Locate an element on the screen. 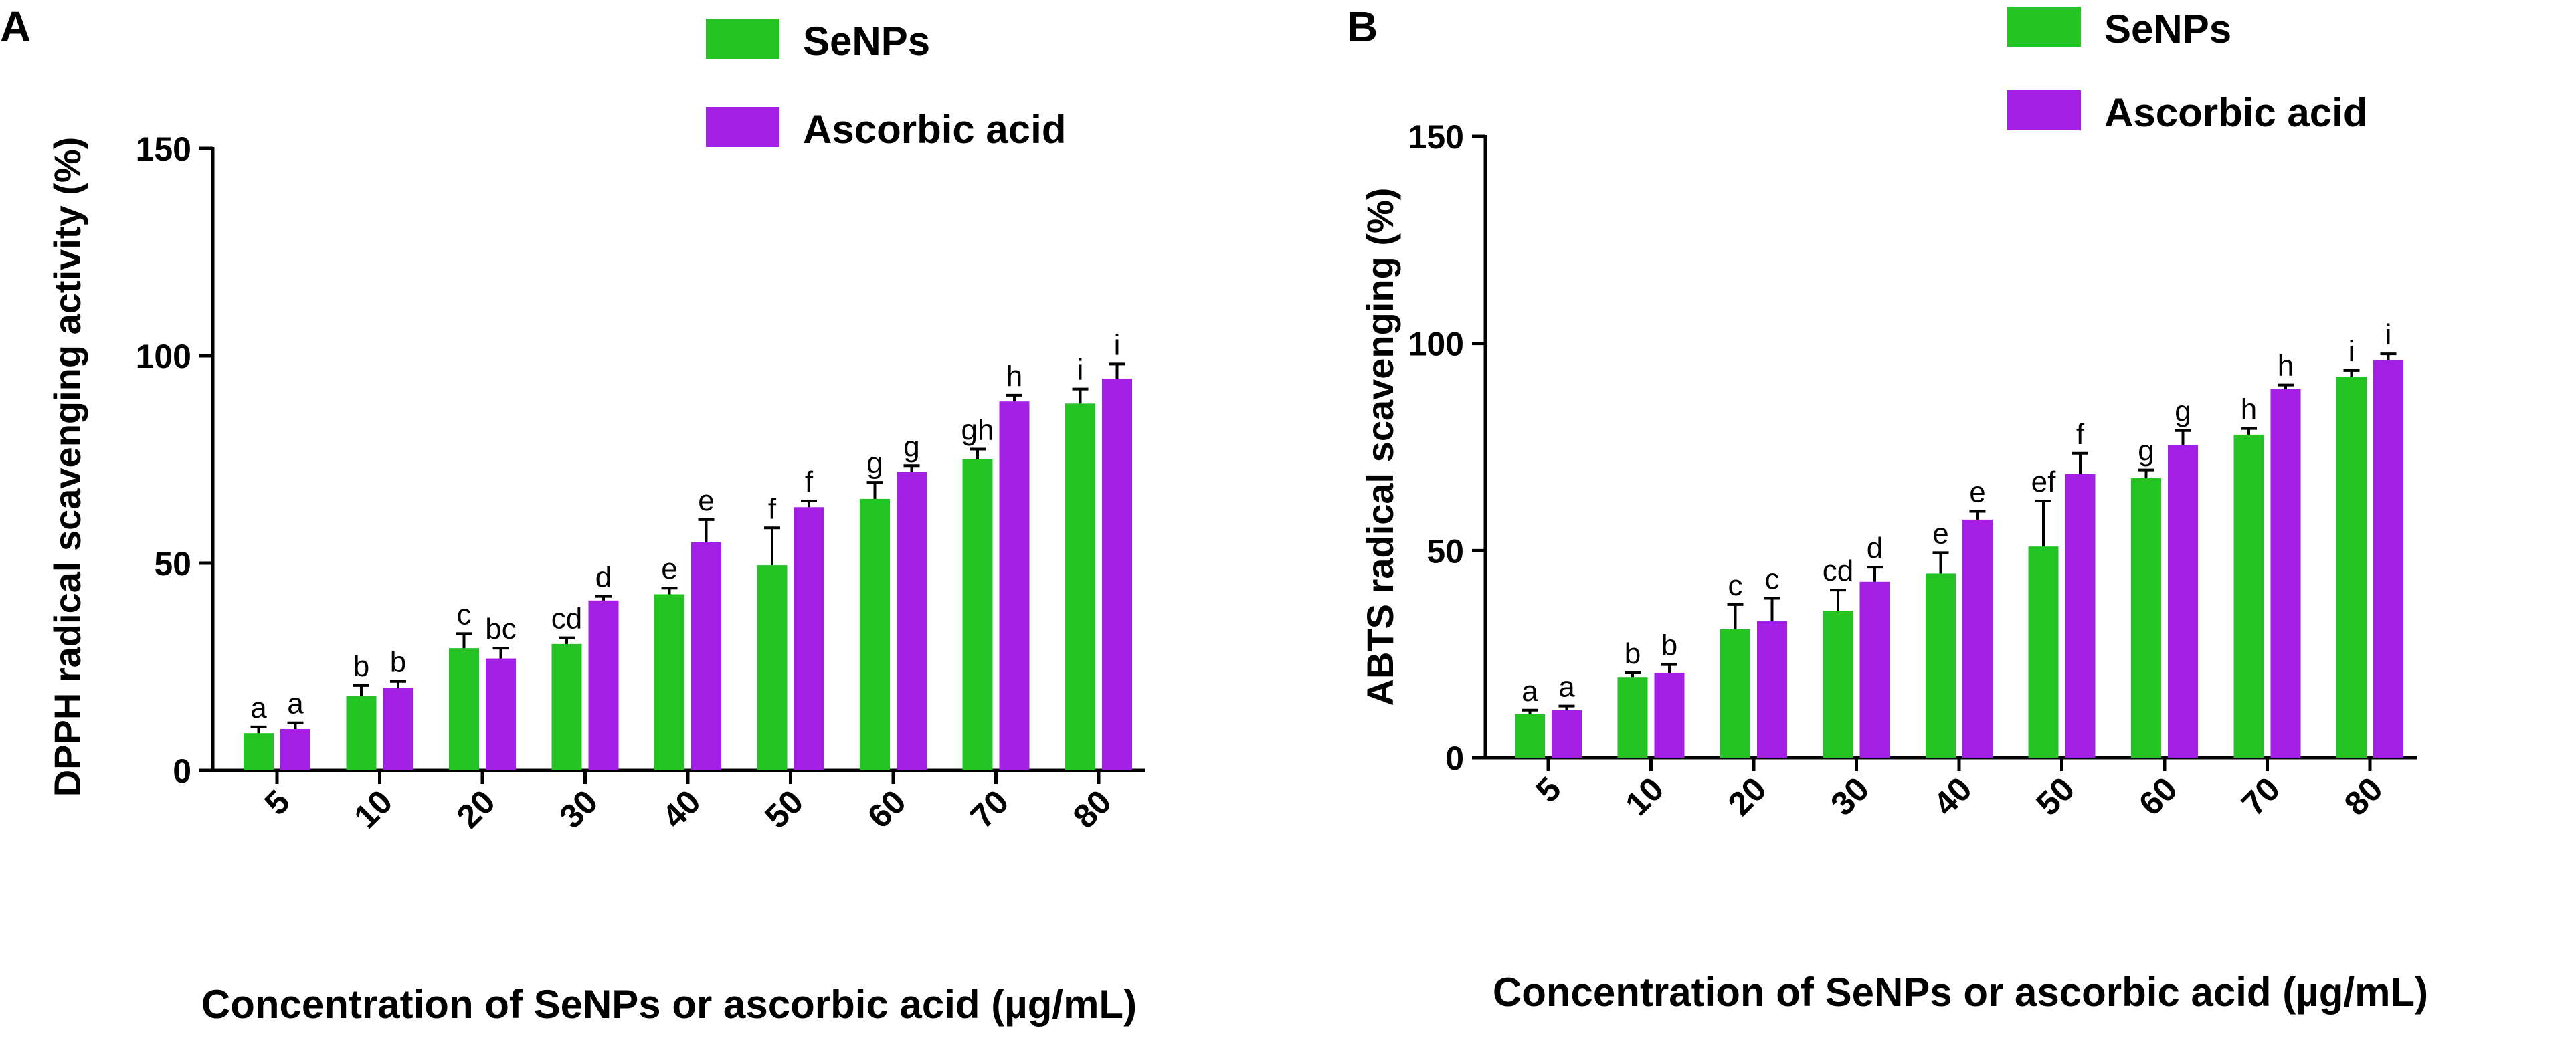 This screenshot has width=2576, height=1038. y-tick-label-b: 0 is located at coordinates (1455, 758).